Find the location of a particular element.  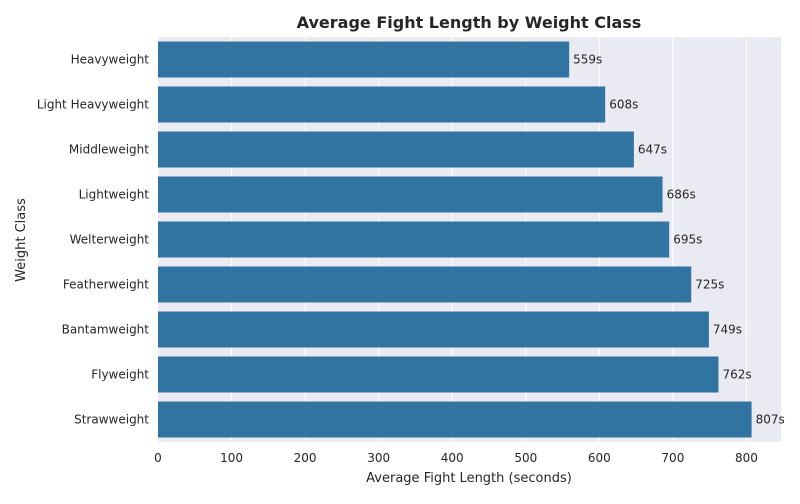

bar-middleweight is located at coordinates (396, 149).